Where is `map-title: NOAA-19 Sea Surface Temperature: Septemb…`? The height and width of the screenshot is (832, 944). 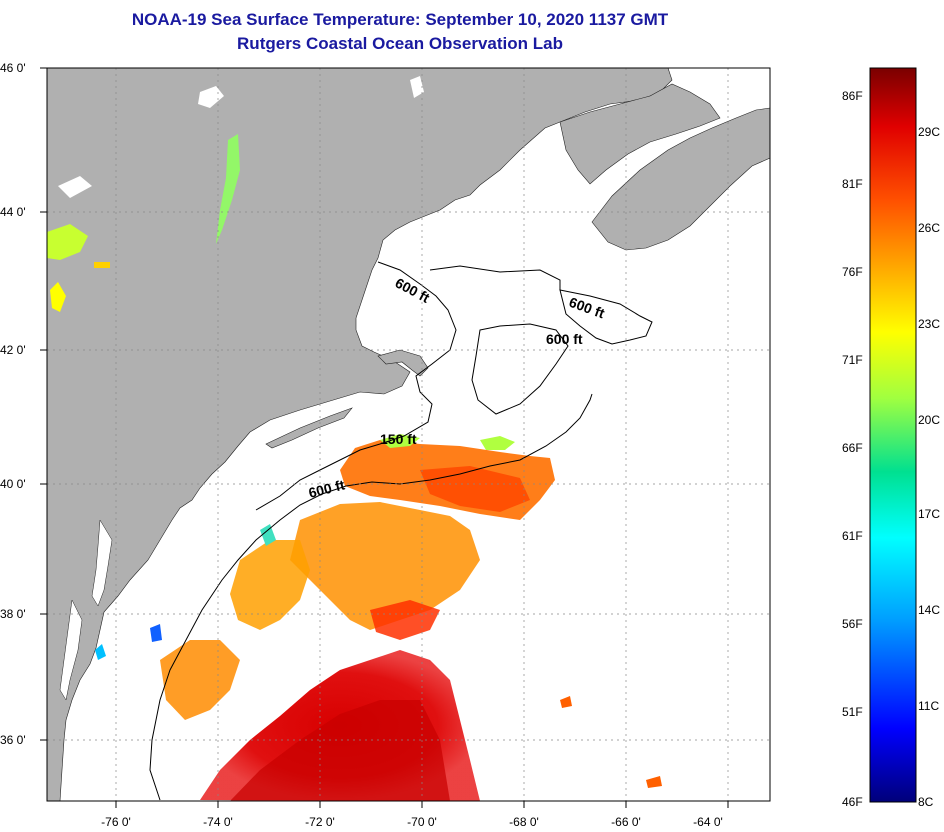
map-title: NOAA-19 Sea Surface Temperature: Septemb… is located at coordinates (400, 19).